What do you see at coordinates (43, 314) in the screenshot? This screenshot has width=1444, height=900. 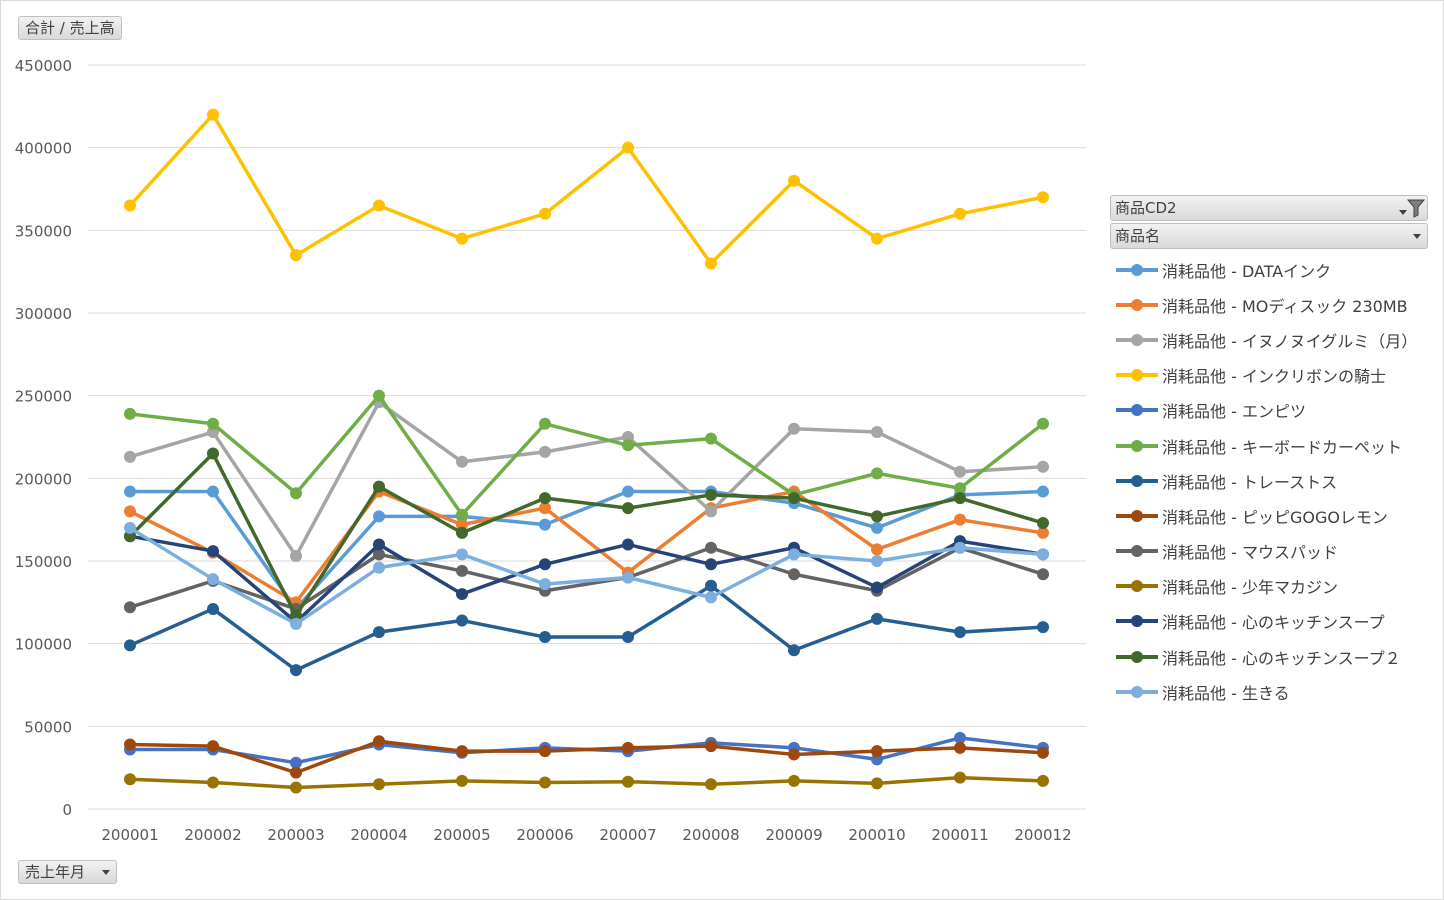 I see `y-tick-label: 300000` at bounding box center [43, 314].